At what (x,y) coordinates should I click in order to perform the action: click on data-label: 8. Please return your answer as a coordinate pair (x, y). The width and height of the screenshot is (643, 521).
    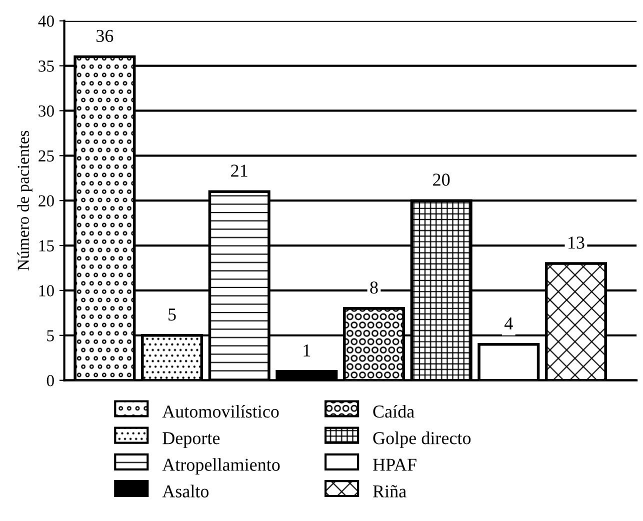
    Looking at the image, I should click on (374, 287).